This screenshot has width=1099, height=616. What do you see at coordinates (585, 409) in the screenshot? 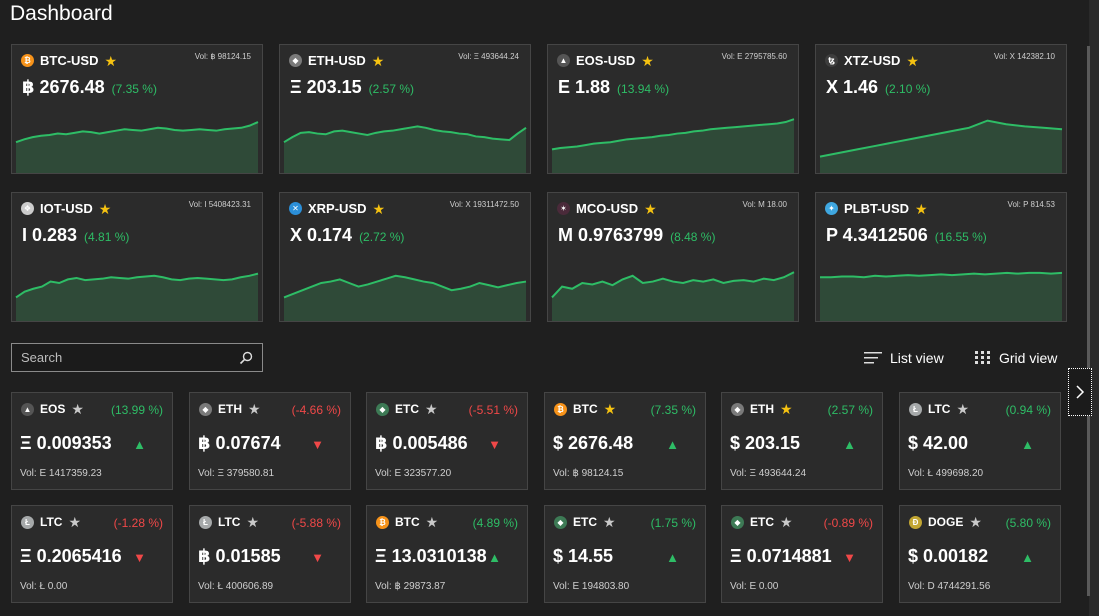
I see `coin-symbol: BTC` at bounding box center [585, 409].